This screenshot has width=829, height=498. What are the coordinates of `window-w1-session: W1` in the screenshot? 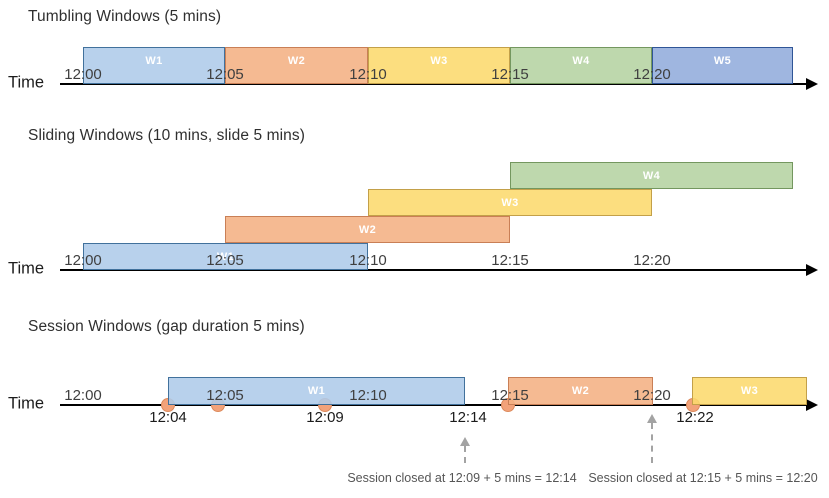 It's located at (316, 391).